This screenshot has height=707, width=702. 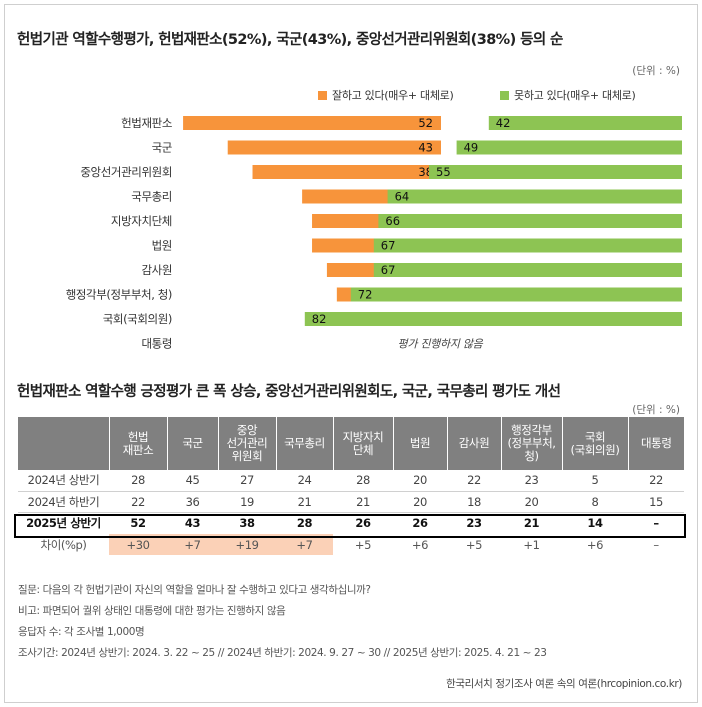 I want to click on legend-negative: 못하고 있다(매우+ 대체로), so click(x=568, y=95).